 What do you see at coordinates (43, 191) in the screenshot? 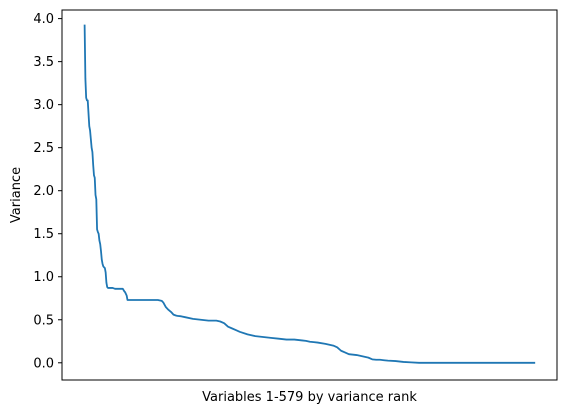
I see `y-tick-label: 2.0` at bounding box center [43, 191].